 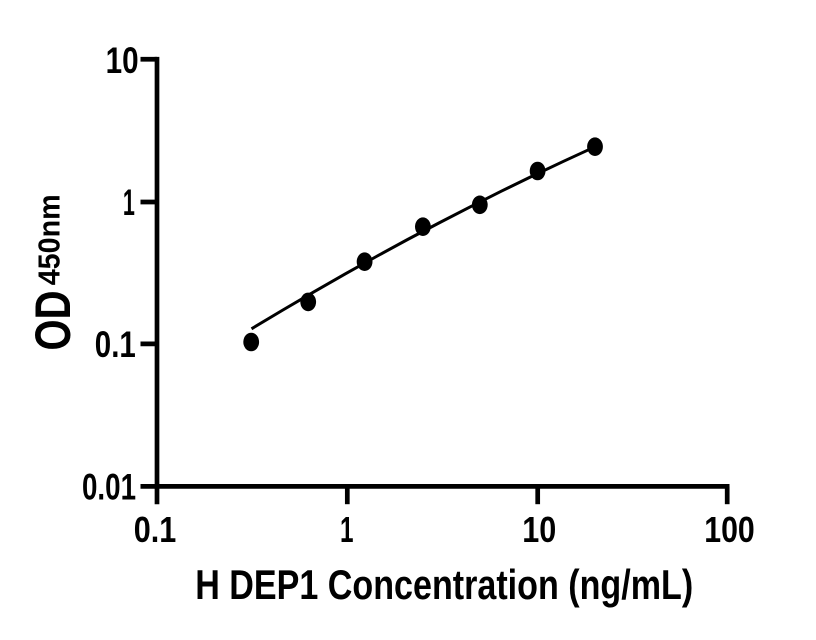 I want to click on svg-text: 450nm, so click(x=50, y=239).